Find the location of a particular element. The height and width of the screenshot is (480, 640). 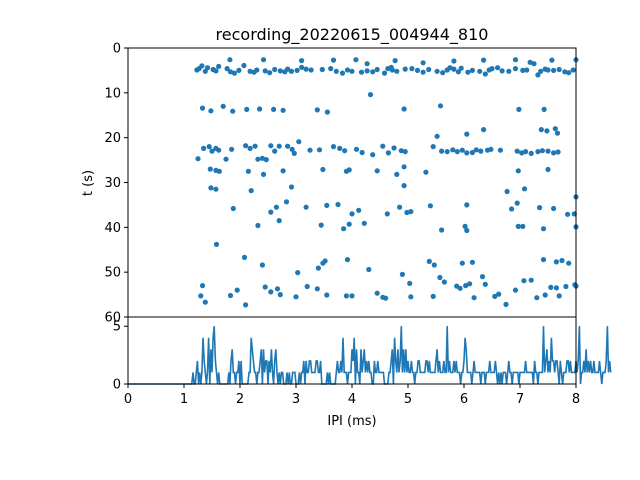

scatter-y-axis-label: t (s) is located at coordinates (88, 183).